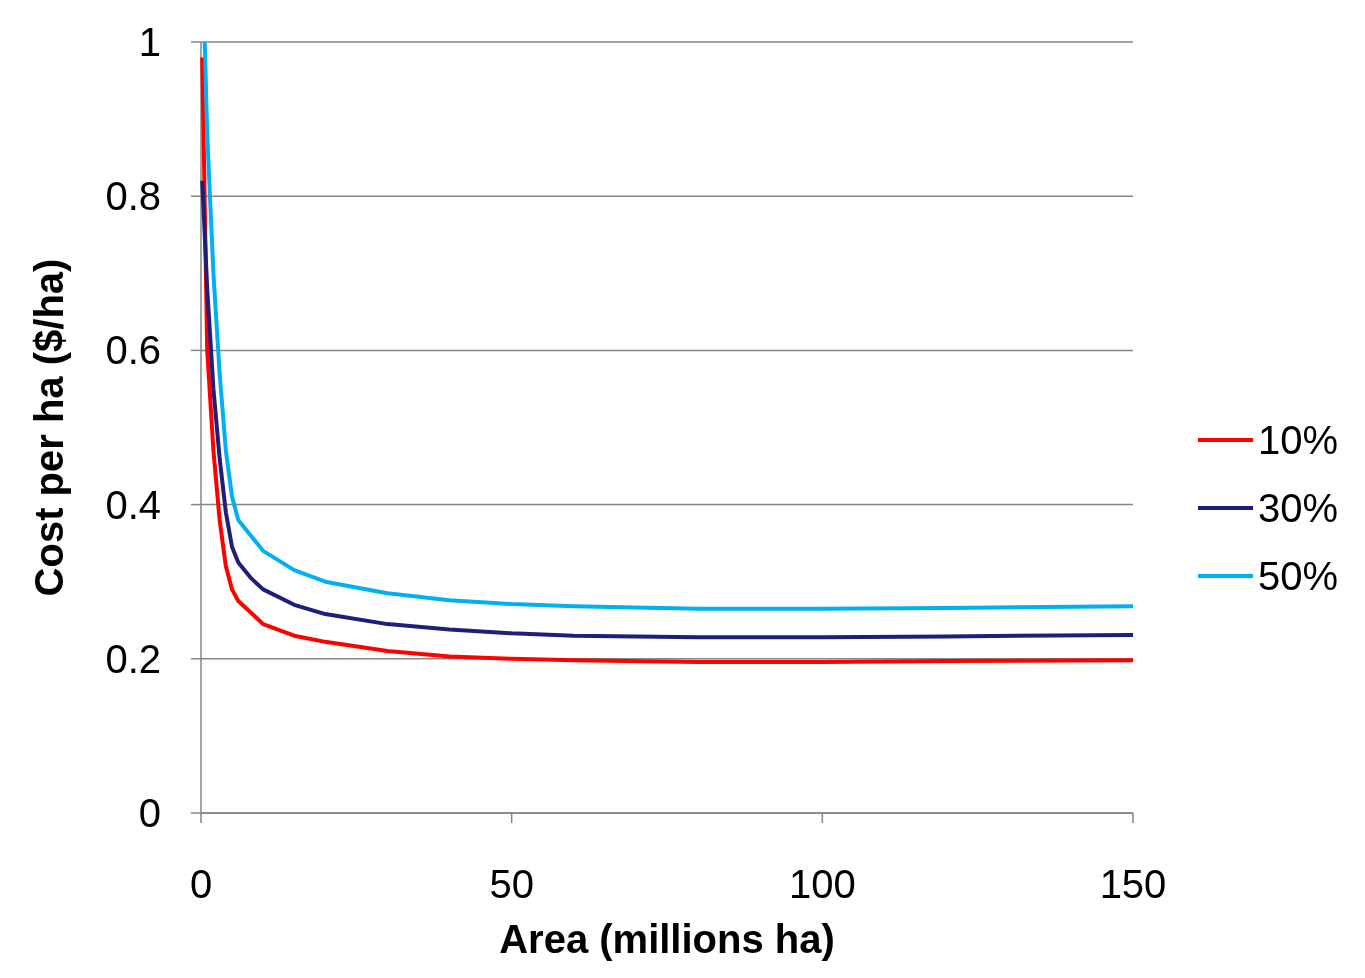  I want to click on y-axis-title: Cost per ha ($/ha), so click(49, 427).